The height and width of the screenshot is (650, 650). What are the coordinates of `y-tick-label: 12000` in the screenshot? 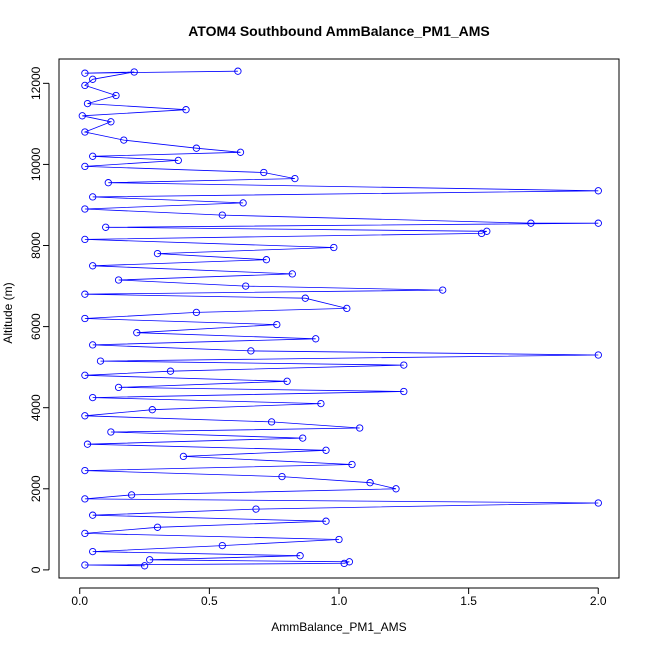 It's located at (36, 83).